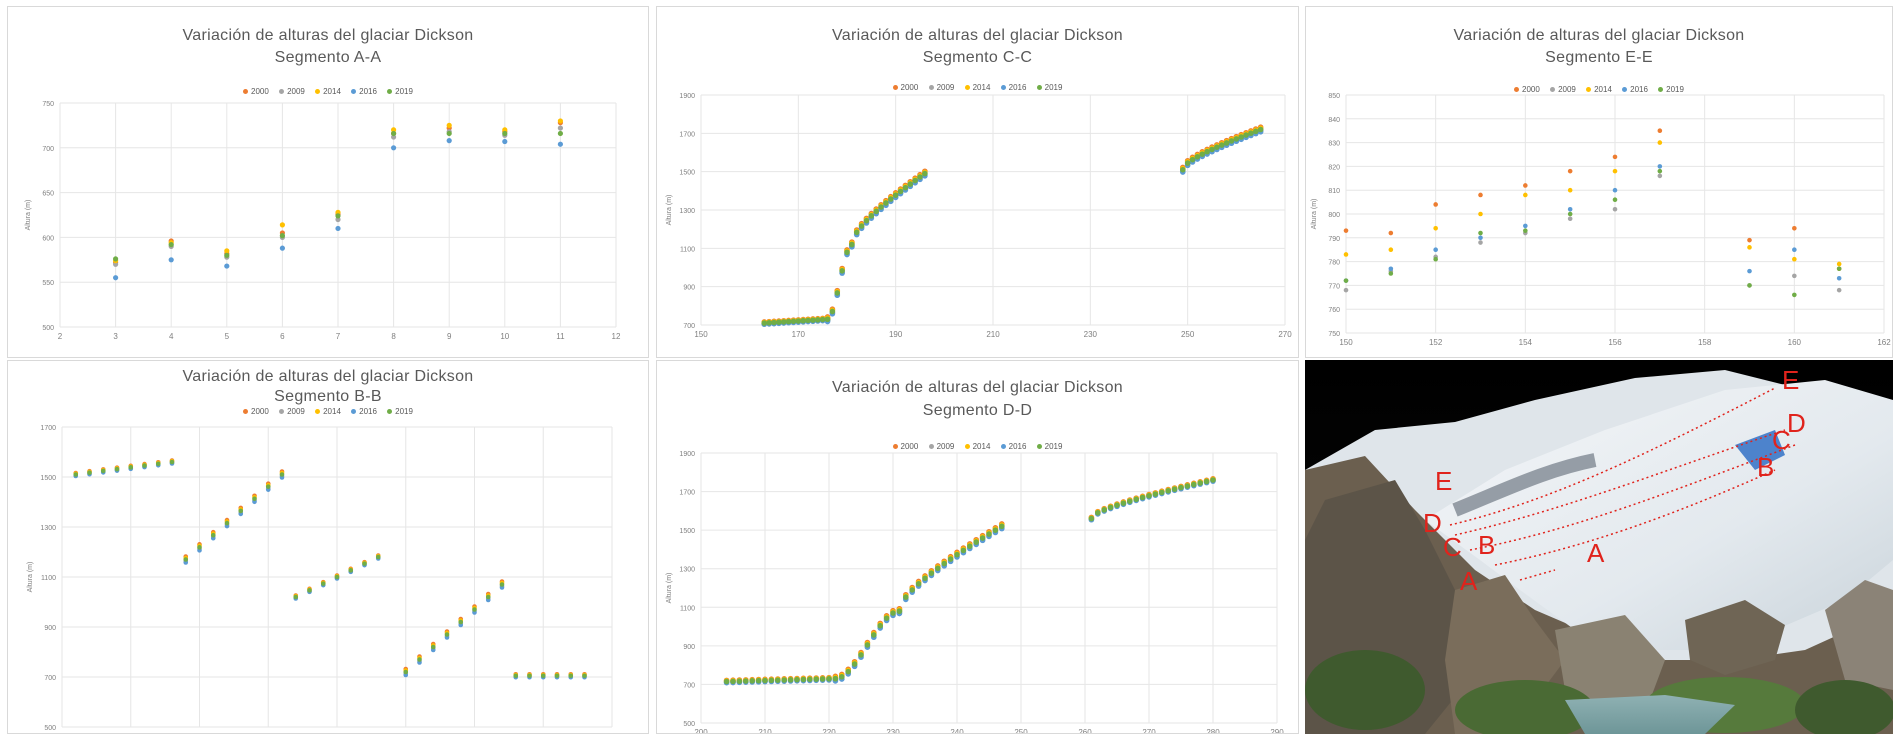  Describe the element at coordinates (1671, 90) in the screenshot. I see `legend-entry-2019: 2019` at that location.